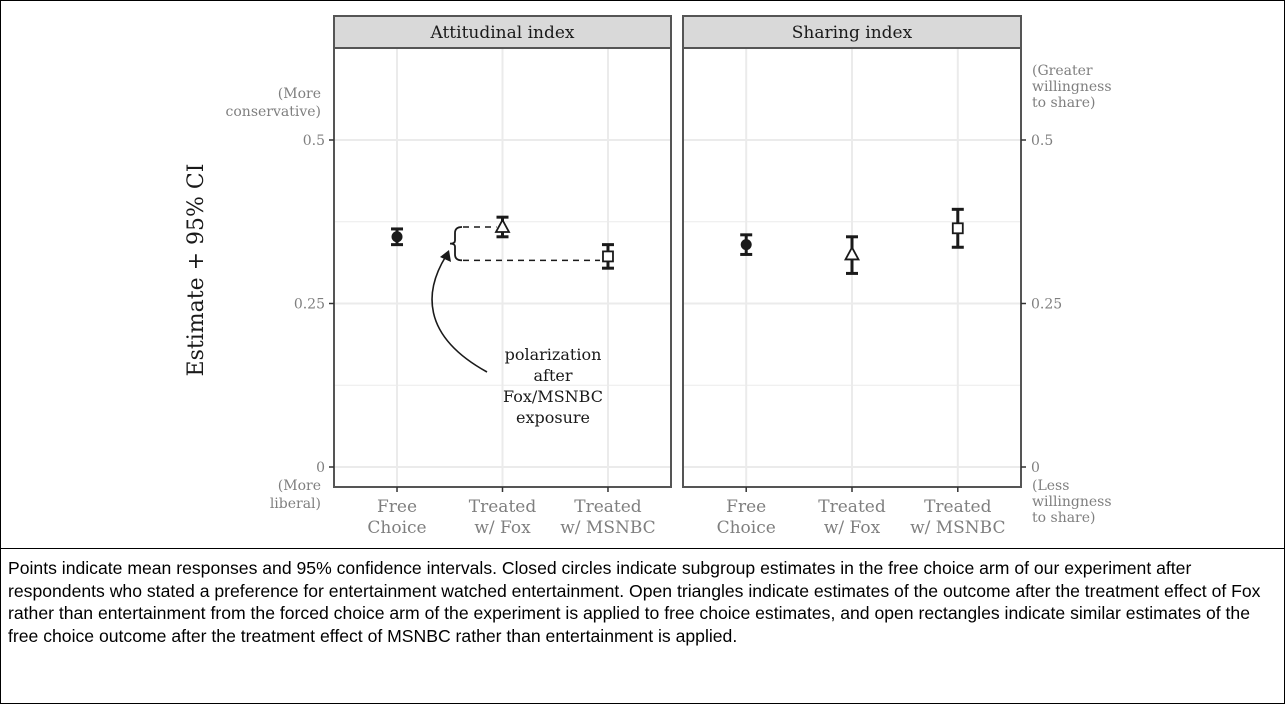  I want to click on y-axis-bottom-note: (Less willingness to share), so click(1072, 502).